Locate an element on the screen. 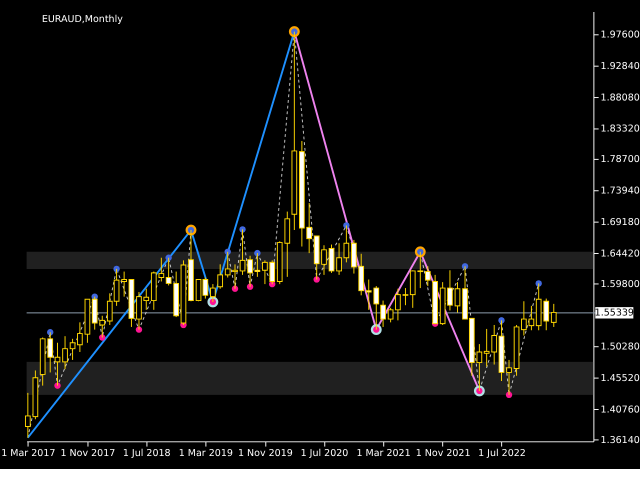 This screenshot has width=640, height=480. y-tick-label: 1.64420 is located at coordinates (620, 254).